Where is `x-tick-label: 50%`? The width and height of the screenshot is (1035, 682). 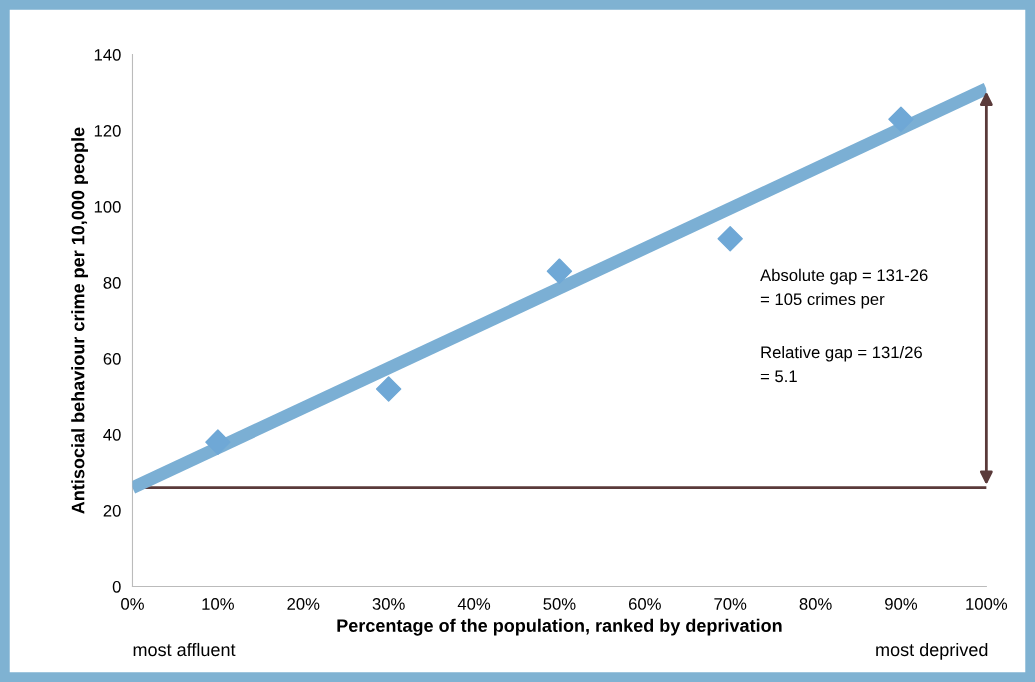
x-tick-label: 50% is located at coordinates (559, 604).